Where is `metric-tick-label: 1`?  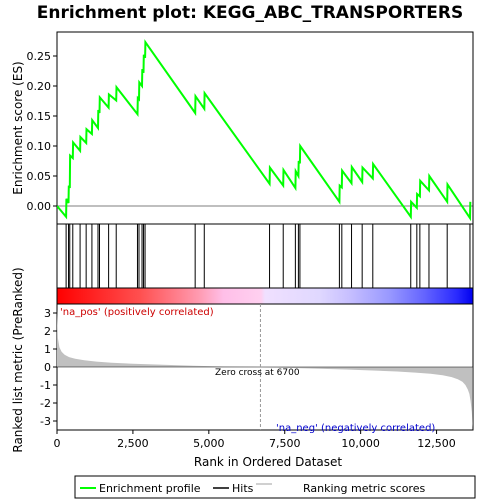 metric-tick-label: 1 is located at coordinates (47, 349).